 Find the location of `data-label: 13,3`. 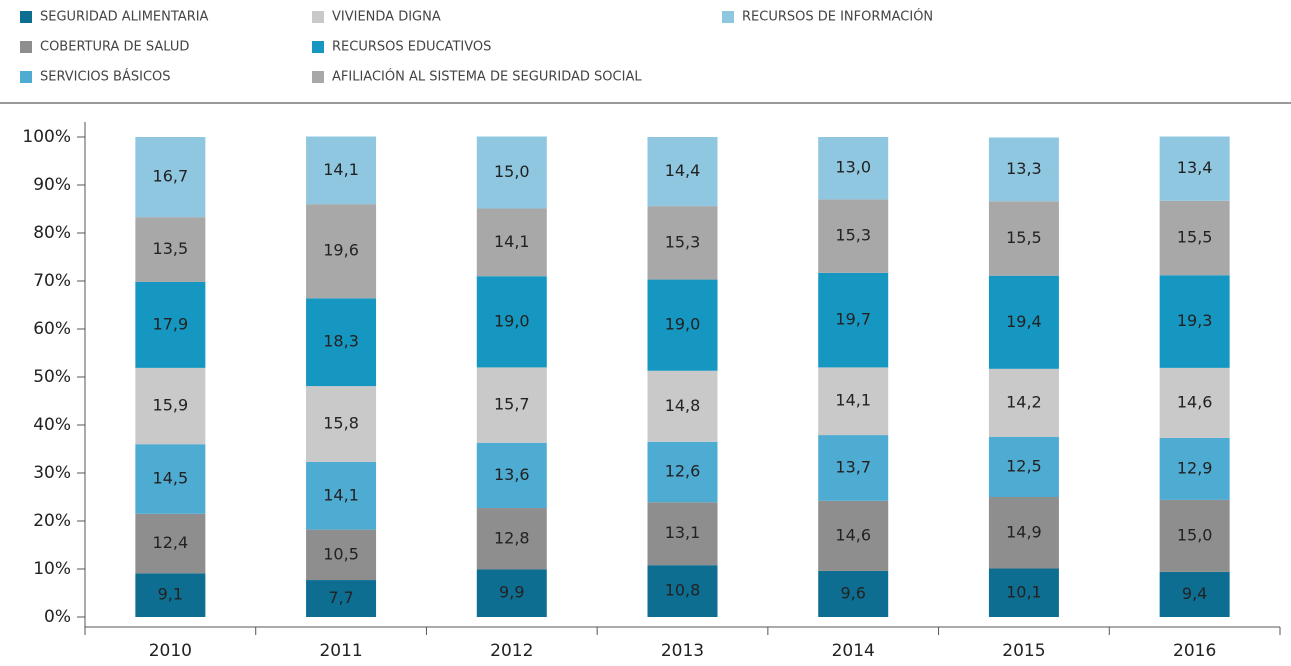

data-label: 13,3 is located at coordinates (1024, 168).